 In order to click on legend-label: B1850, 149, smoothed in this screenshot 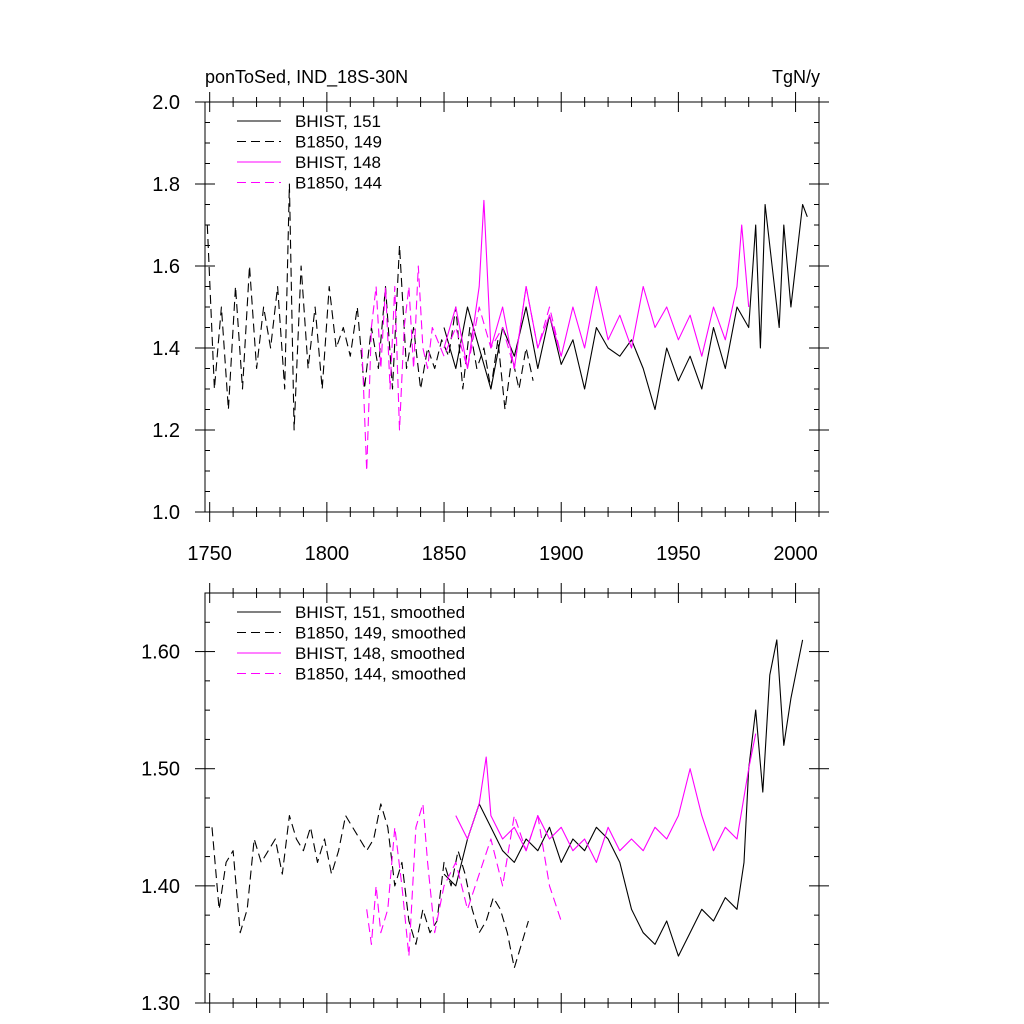, I will do `click(380, 633)`.